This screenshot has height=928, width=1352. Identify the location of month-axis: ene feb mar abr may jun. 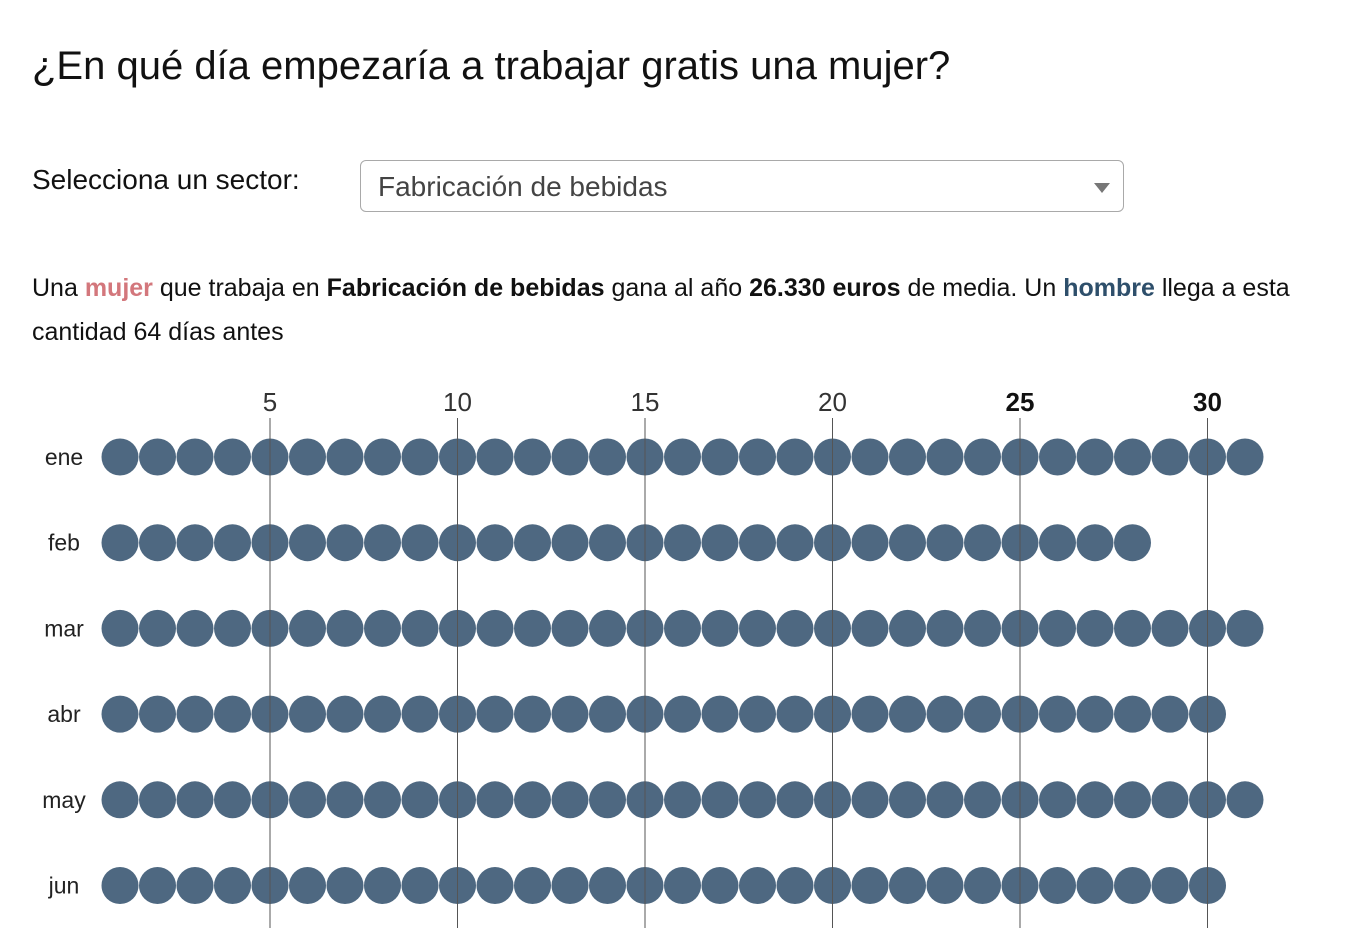
(64, 671).